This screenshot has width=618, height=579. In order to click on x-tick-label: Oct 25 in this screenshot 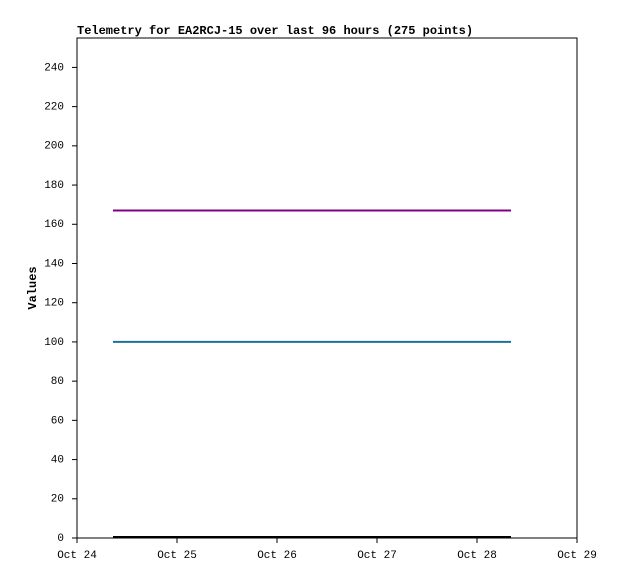, I will do `click(177, 556)`.